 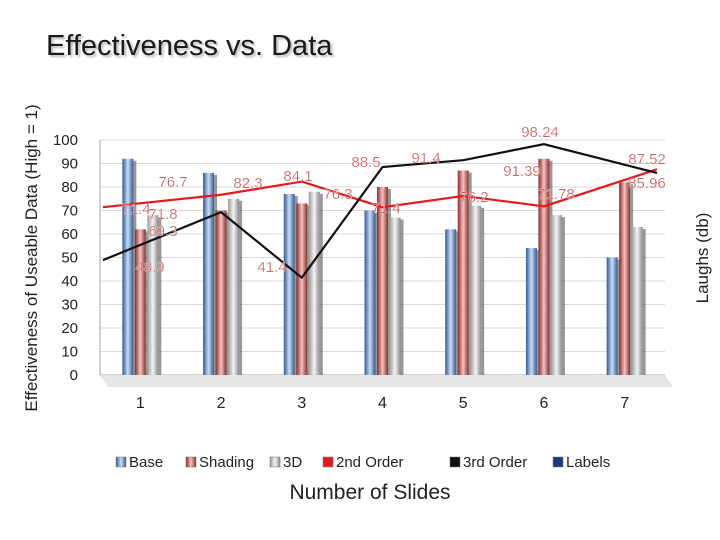 I want to click on data-label: 76.2, so click(x=473, y=197).